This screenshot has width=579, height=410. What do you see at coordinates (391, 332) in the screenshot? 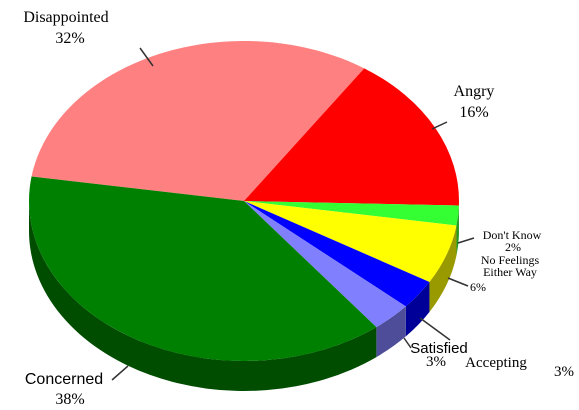
I see `pie-side-satisfied` at bounding box center [391, 332].